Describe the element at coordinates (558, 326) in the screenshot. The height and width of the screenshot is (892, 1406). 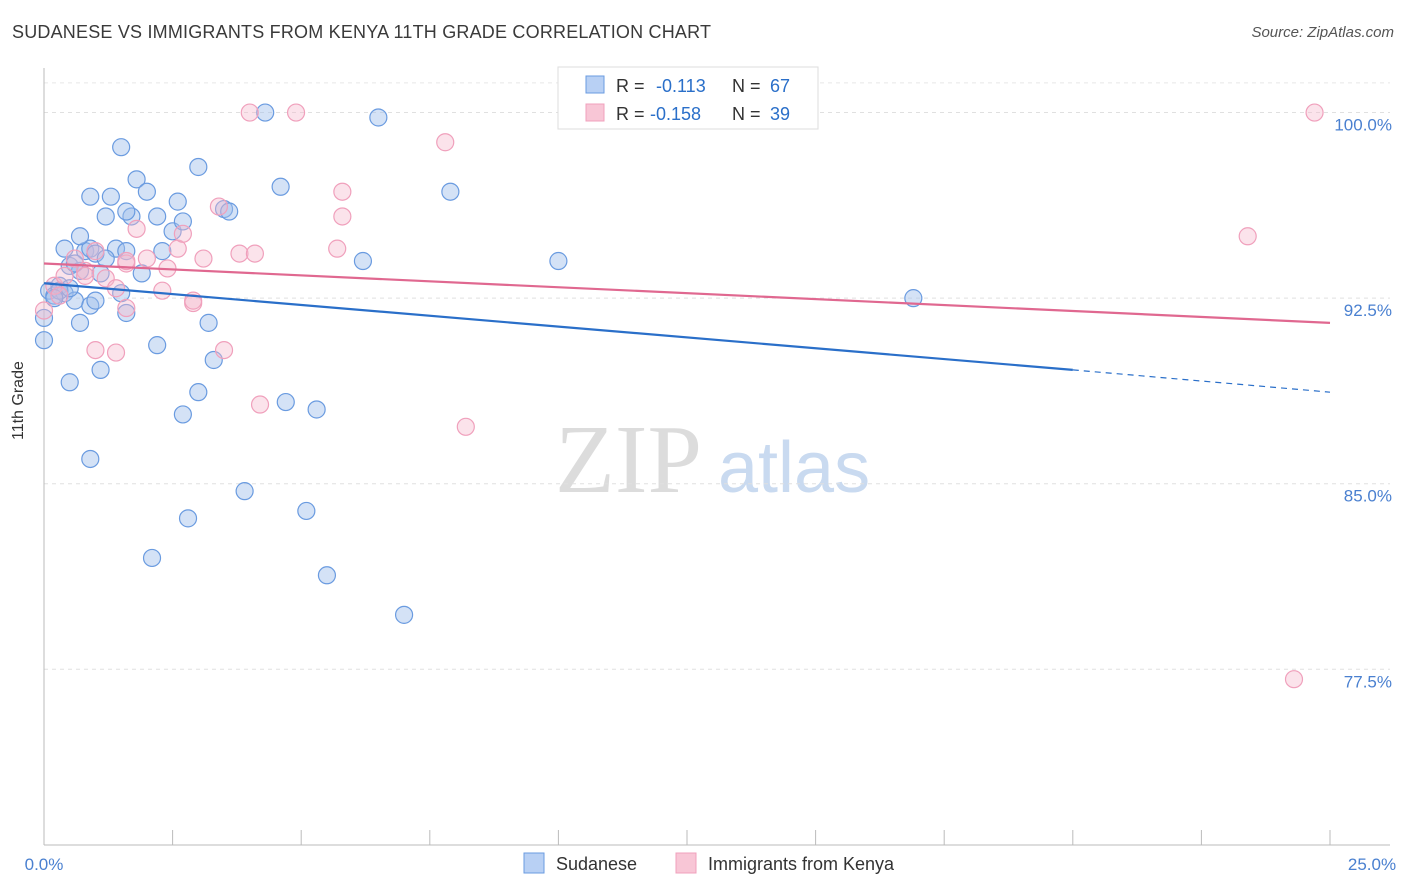
I see `trend-sudanese` at that location.